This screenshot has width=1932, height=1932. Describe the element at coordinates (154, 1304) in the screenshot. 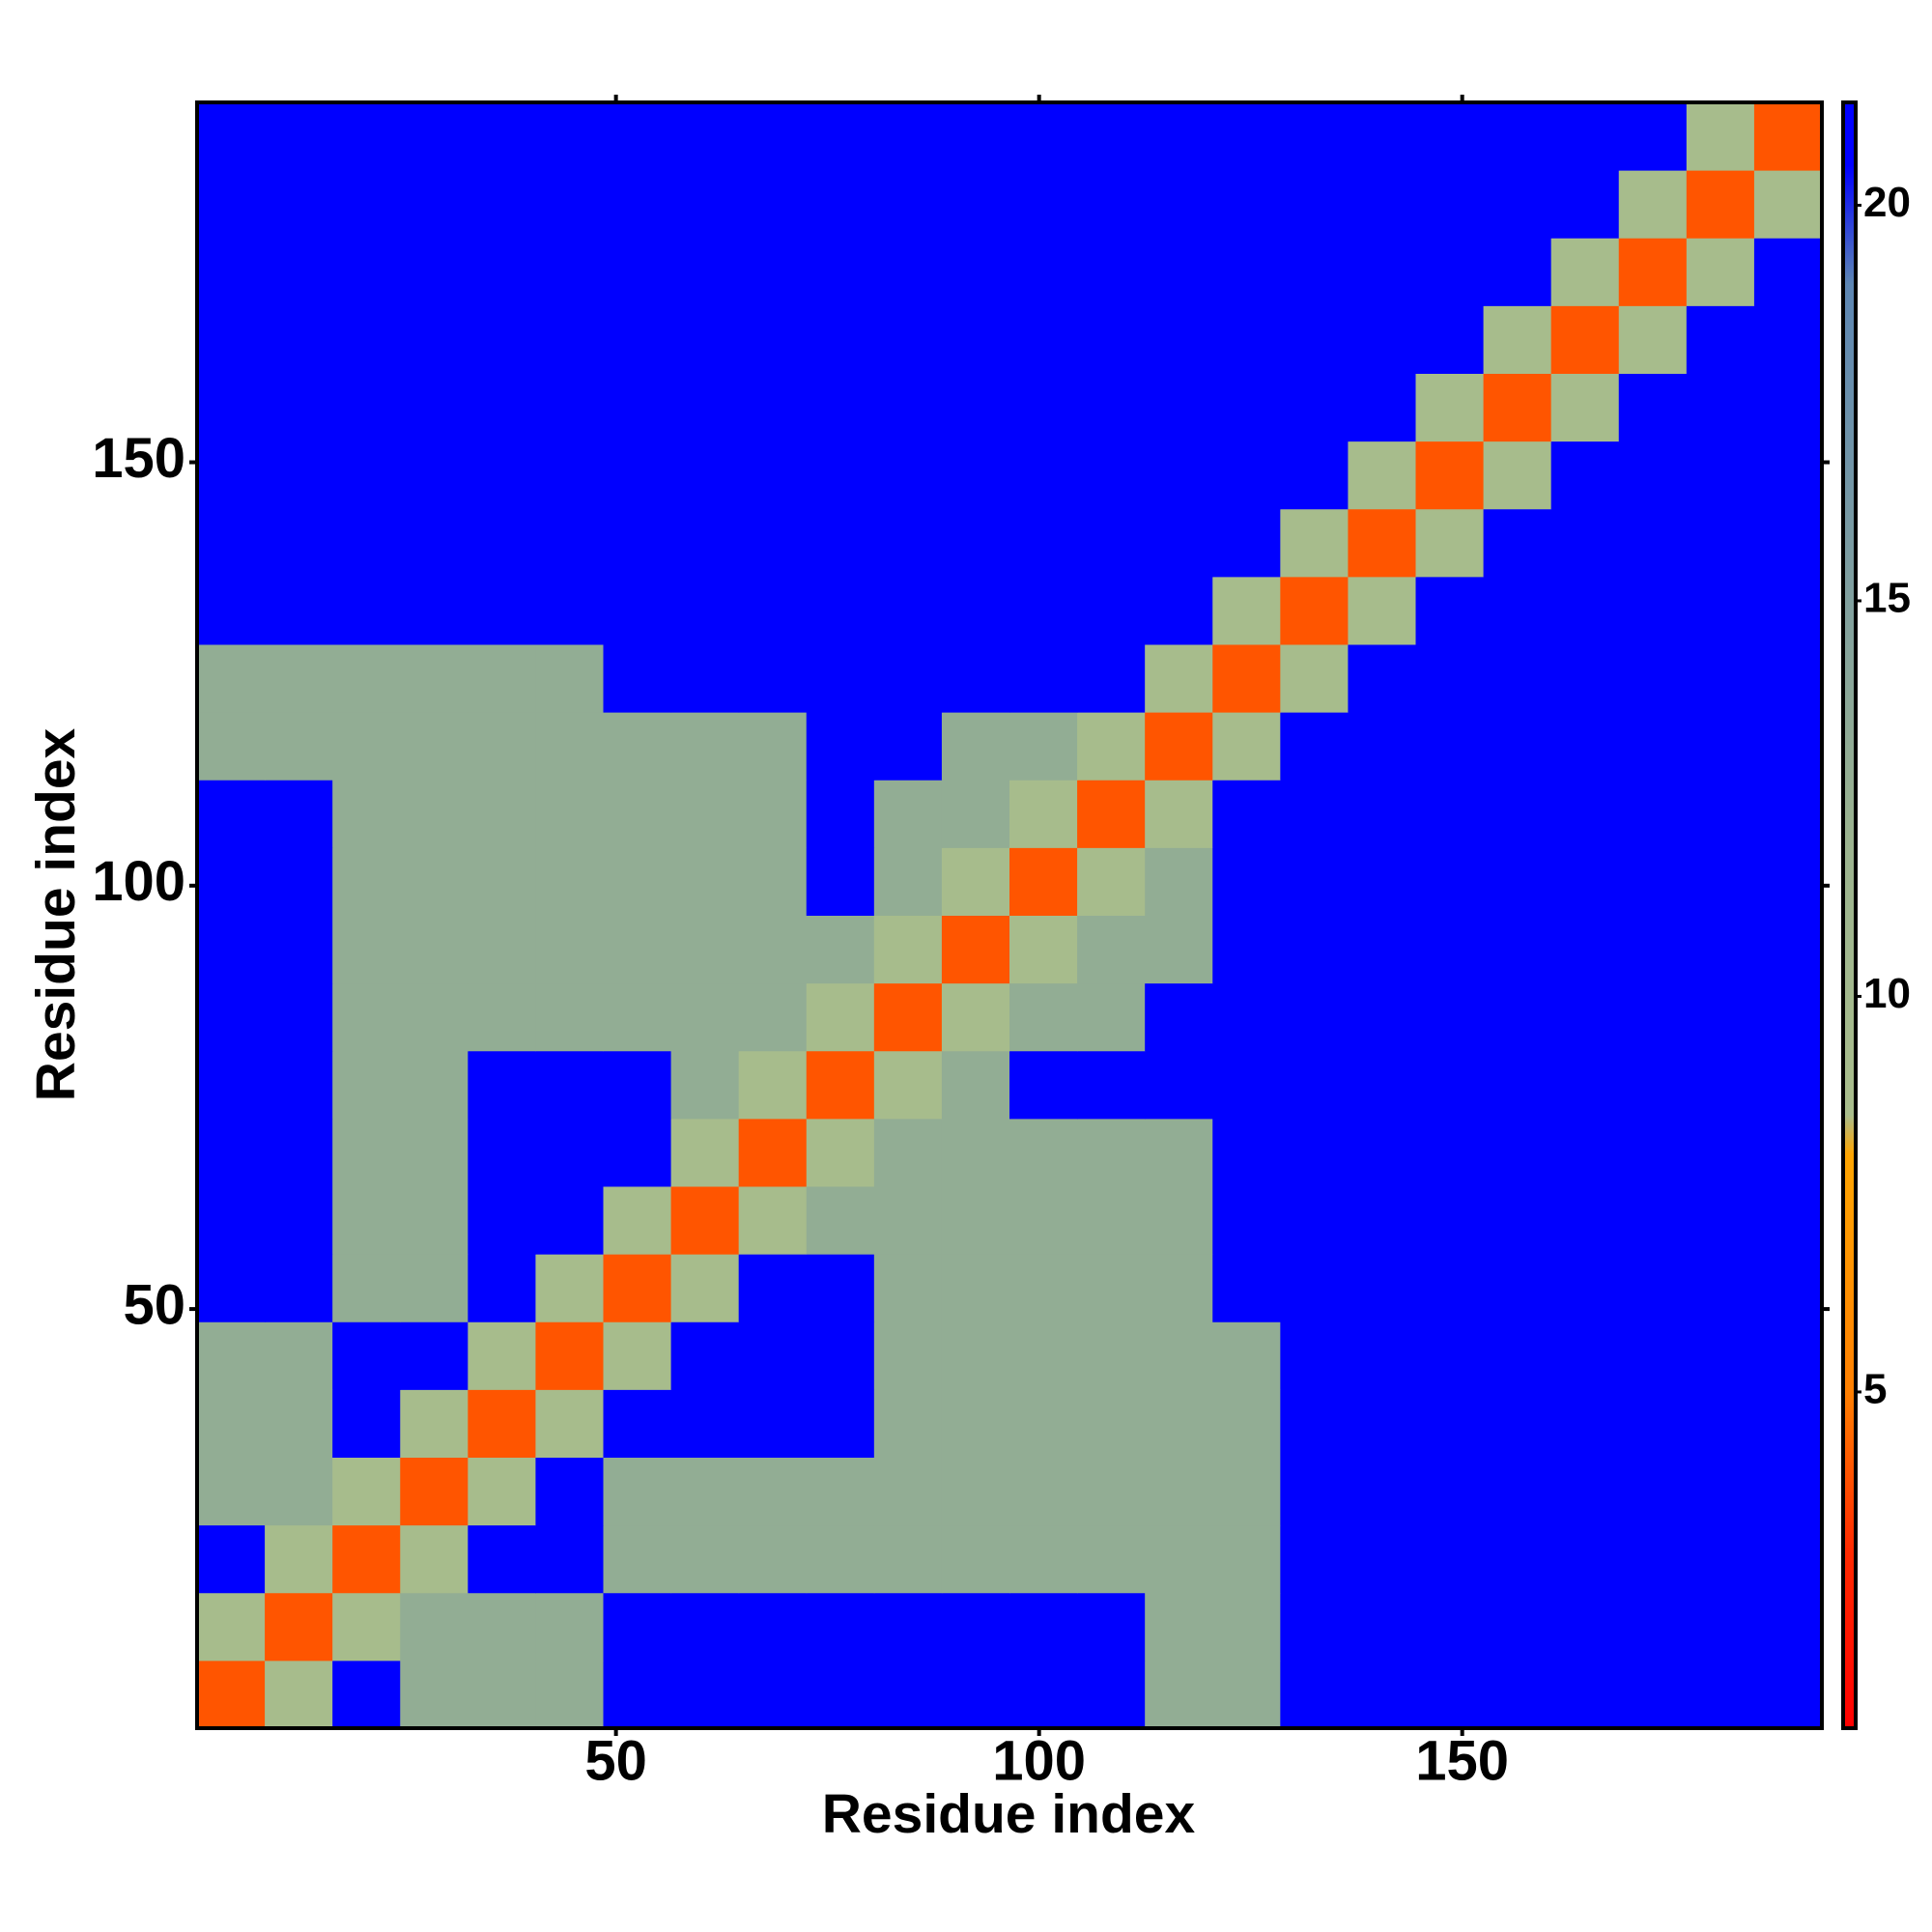

I see `y-tick-label: 50` at that location.